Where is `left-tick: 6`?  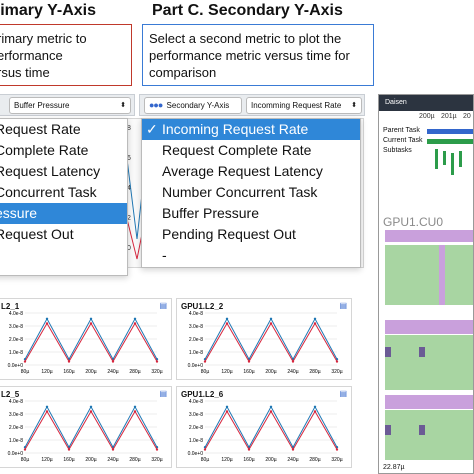
left-tick: 6 is located at coordinates (129, 158).